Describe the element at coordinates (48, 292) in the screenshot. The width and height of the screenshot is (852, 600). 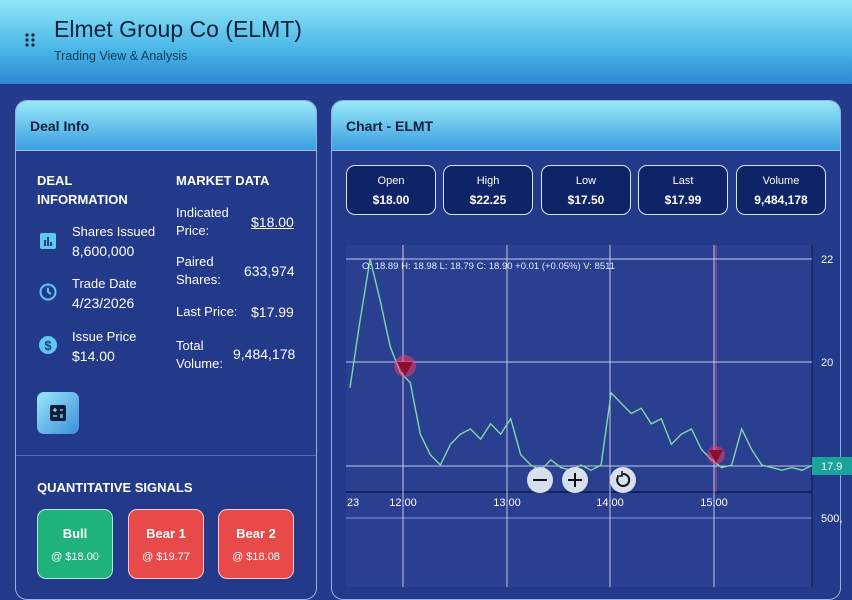
I see `clock-icon` at that location.